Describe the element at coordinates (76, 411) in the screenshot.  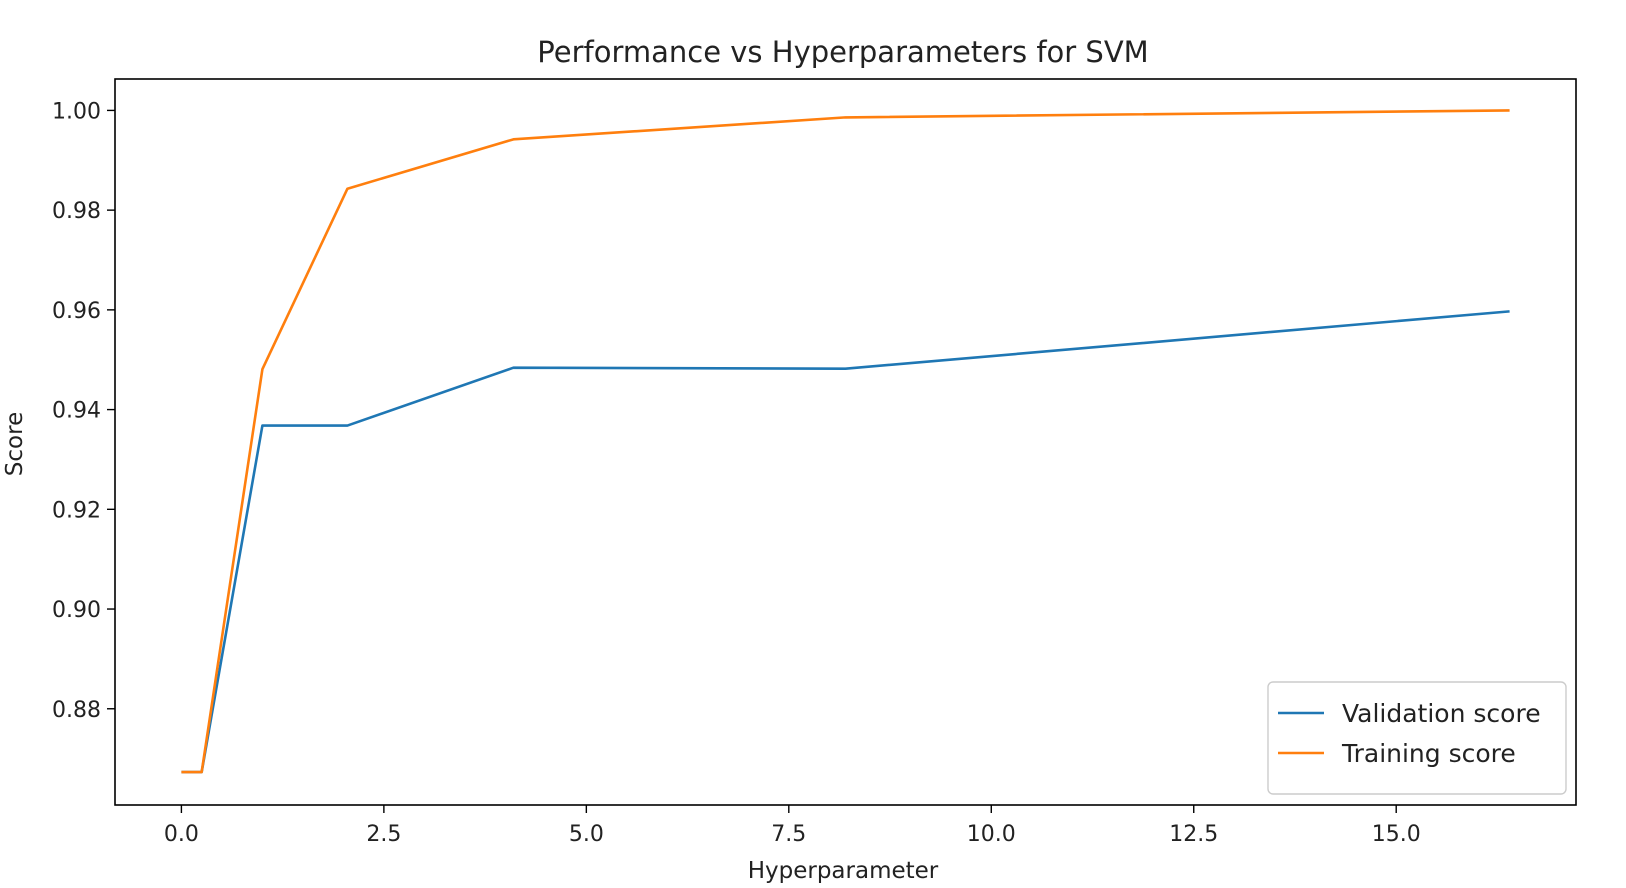
I see `y-tick-label: 0.94` at that location.